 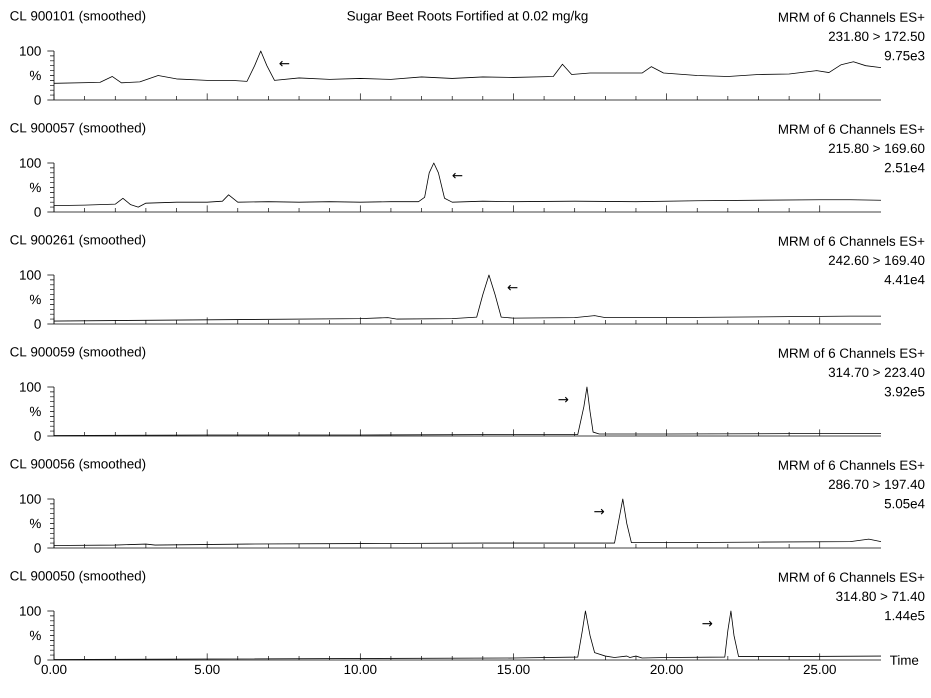 What do you see at coordinates (360, 669) in the screenshot?
I see `x-tick-label: 10.00` at bounding box center [360, 669].